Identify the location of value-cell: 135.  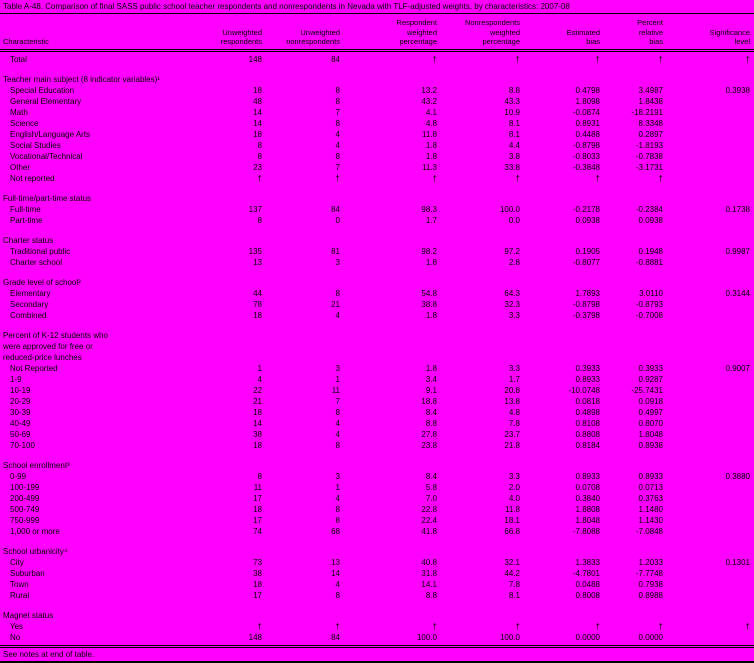
(255, 251).